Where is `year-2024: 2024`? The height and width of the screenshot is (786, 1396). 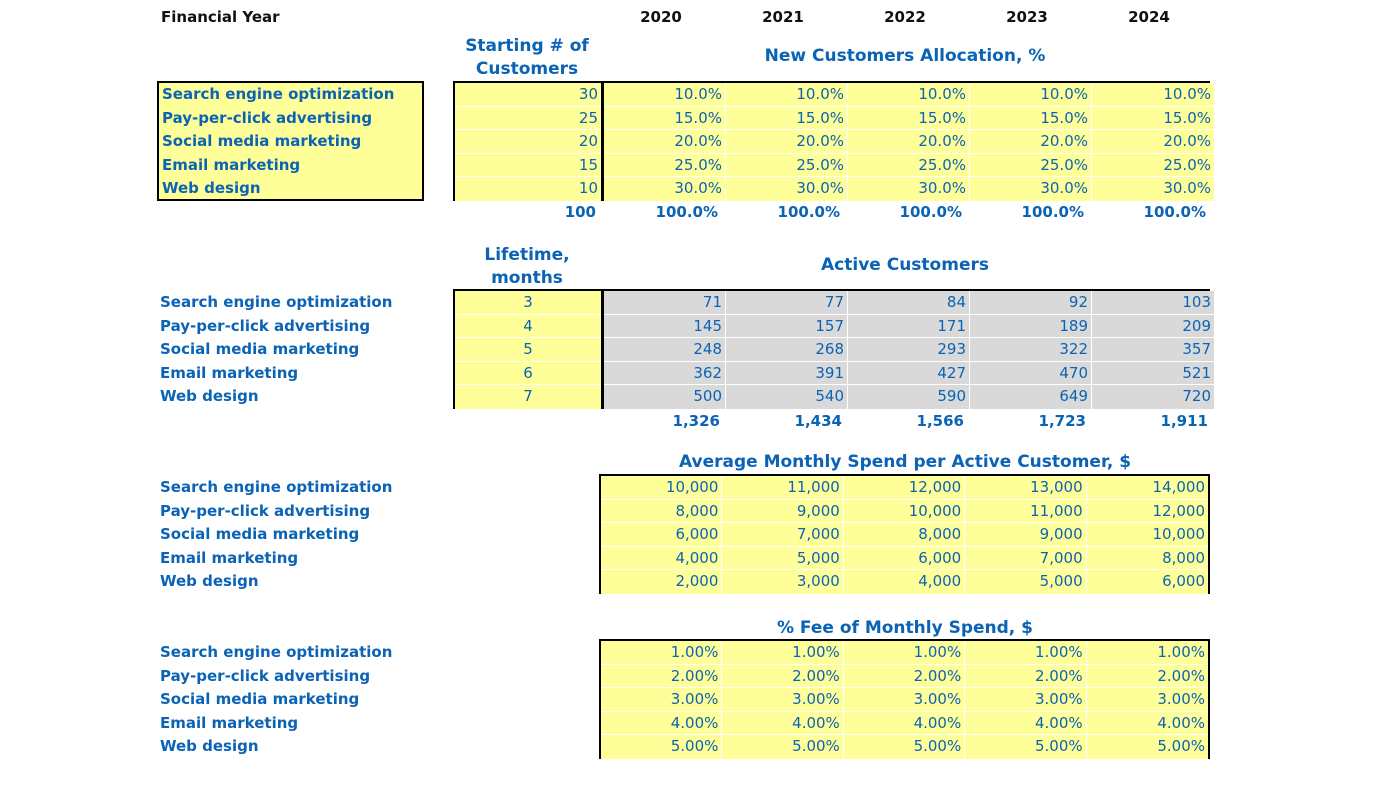
year-2024: 2024 is located at coordinates (1149, 17).